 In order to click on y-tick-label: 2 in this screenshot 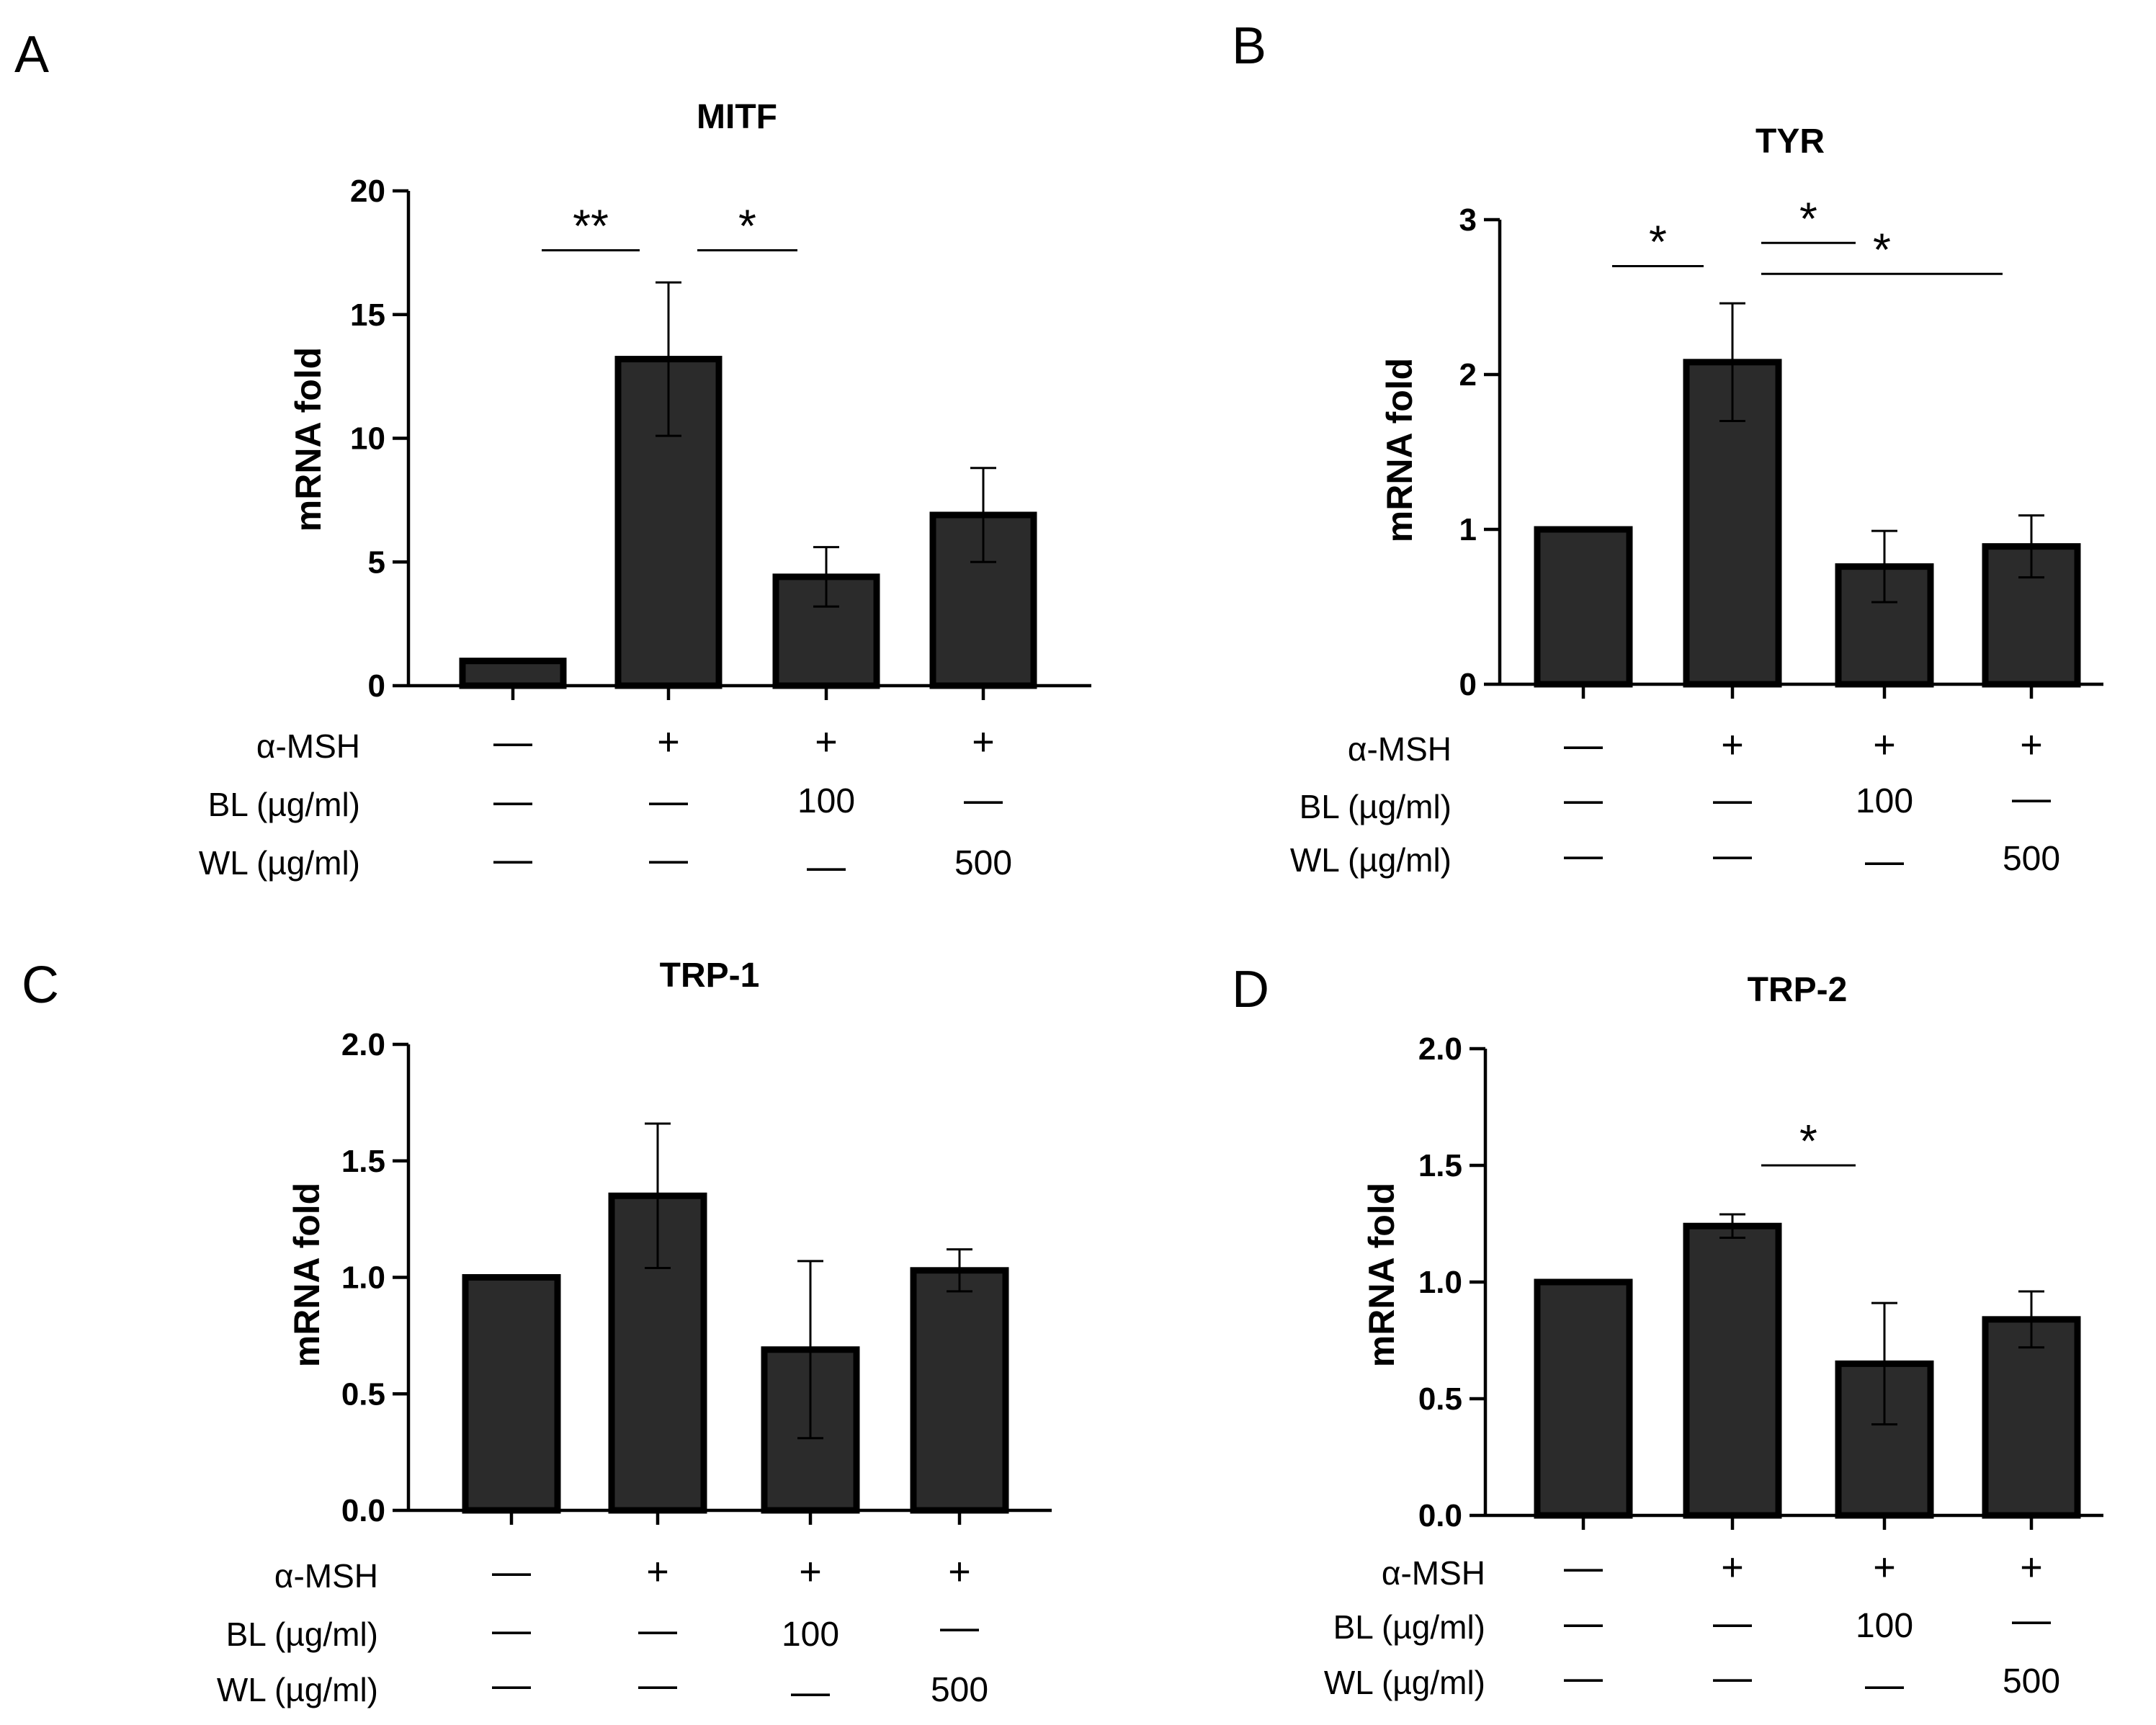, I will do `click(1468, 375)`.